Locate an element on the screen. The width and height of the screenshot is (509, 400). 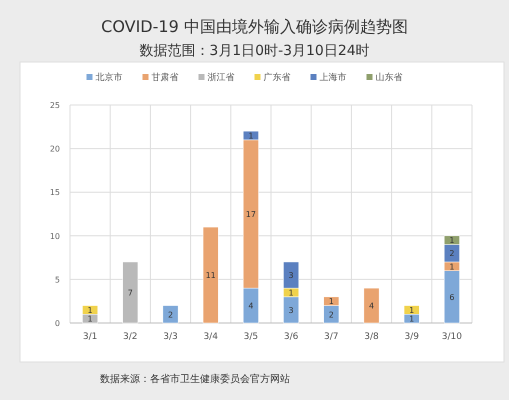
legend-label: 山东省 is located at coordinates (389, 77).